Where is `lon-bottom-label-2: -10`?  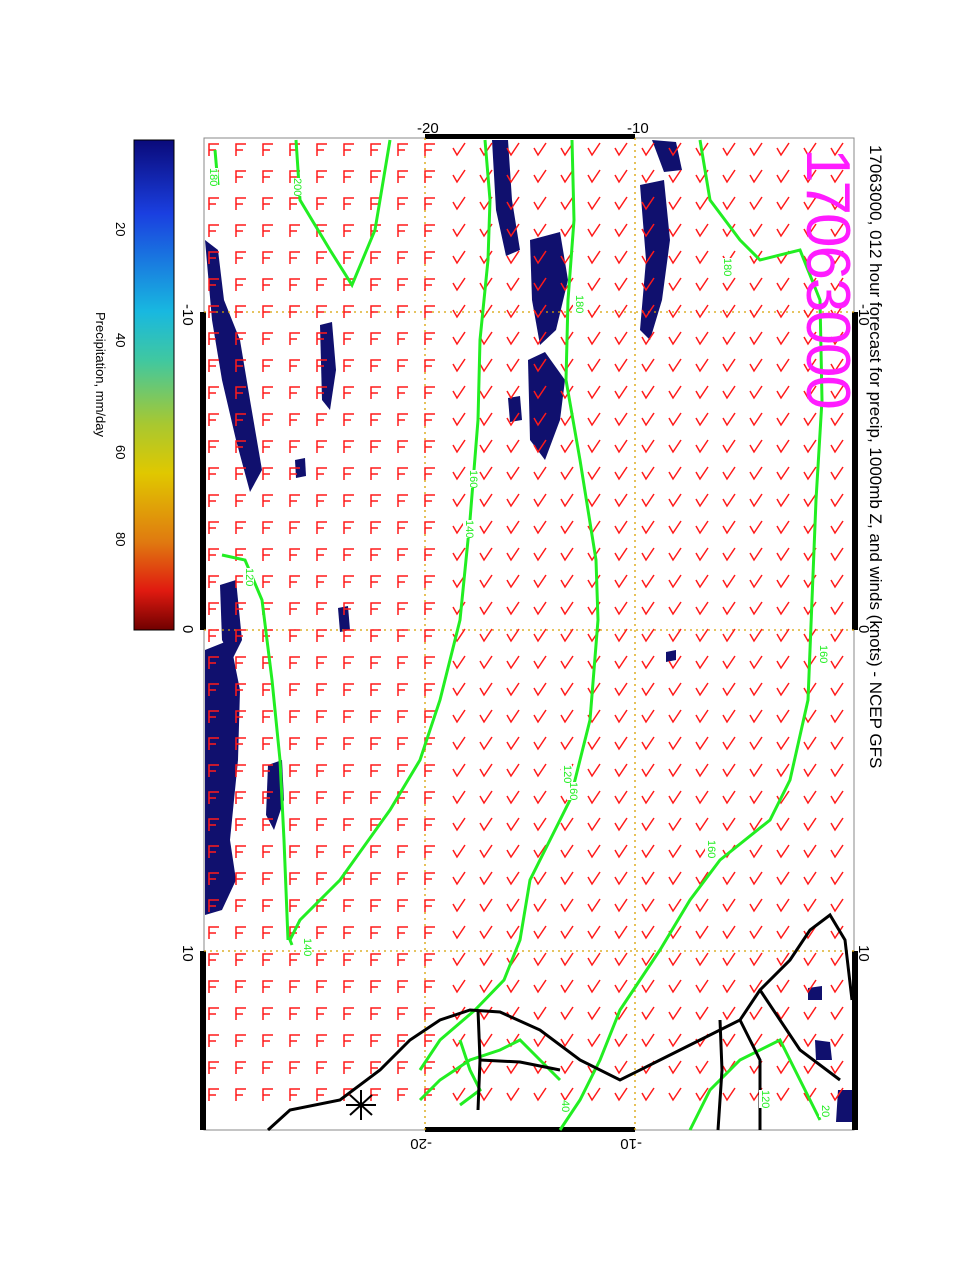 lon-bottom-label-2: -10 is located at coordinates (631, 1143).